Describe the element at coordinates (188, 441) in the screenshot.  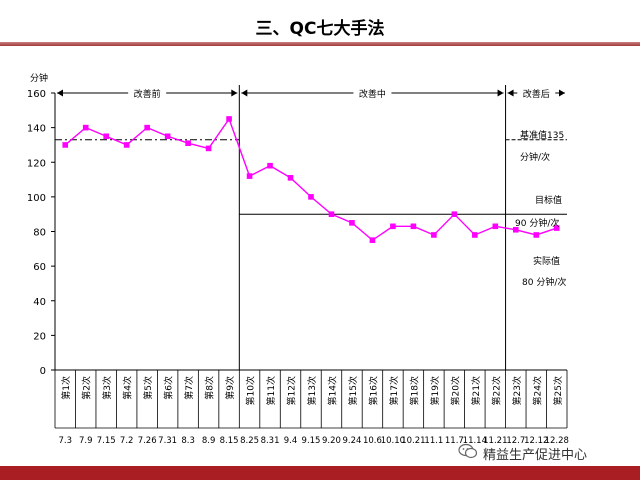
I see `date-label: 8.3` at that location.